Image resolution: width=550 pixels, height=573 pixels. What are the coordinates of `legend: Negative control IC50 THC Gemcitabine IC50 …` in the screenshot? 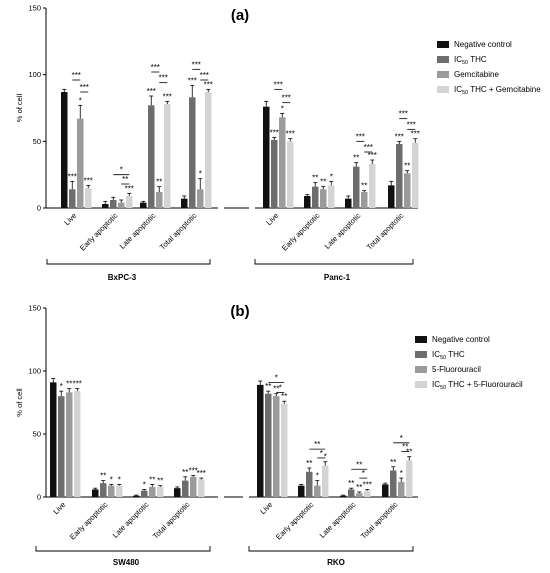 It's located at (489, 68).